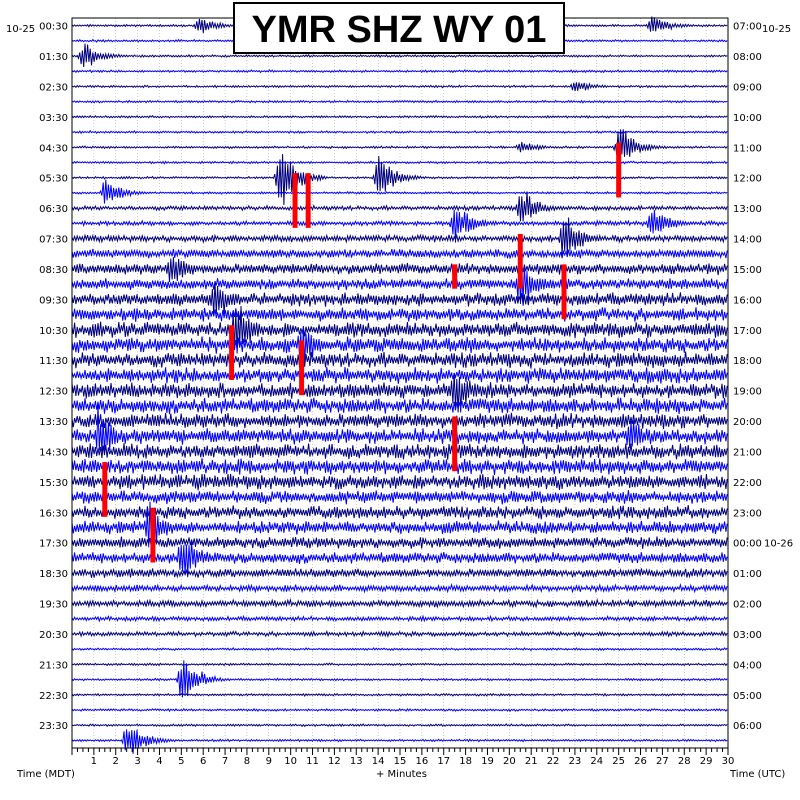  I want to click on left-axis-title: Time (MDT), so click(45, 774).